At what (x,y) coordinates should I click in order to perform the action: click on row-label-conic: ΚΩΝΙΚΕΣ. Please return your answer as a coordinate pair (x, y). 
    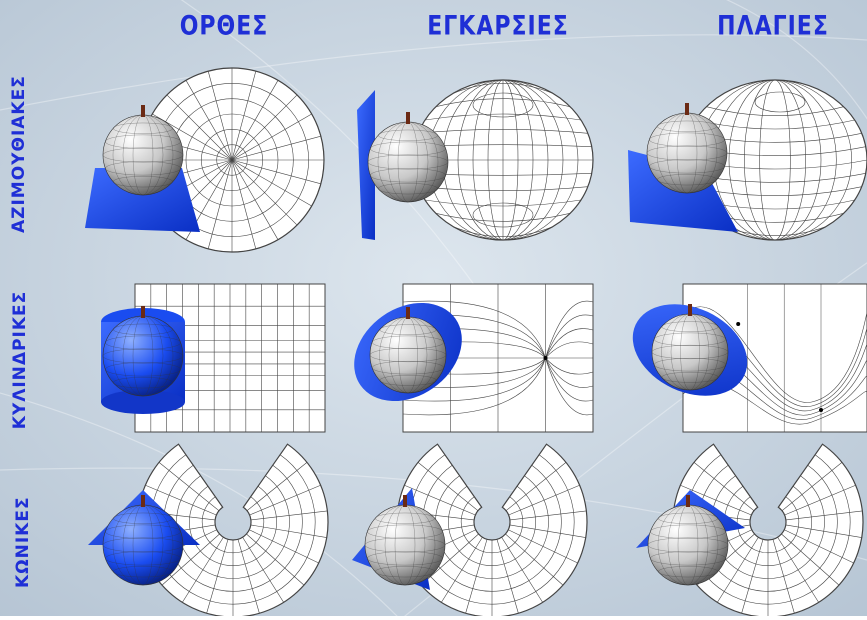
    Looking at the image, I should click on (23, 542).